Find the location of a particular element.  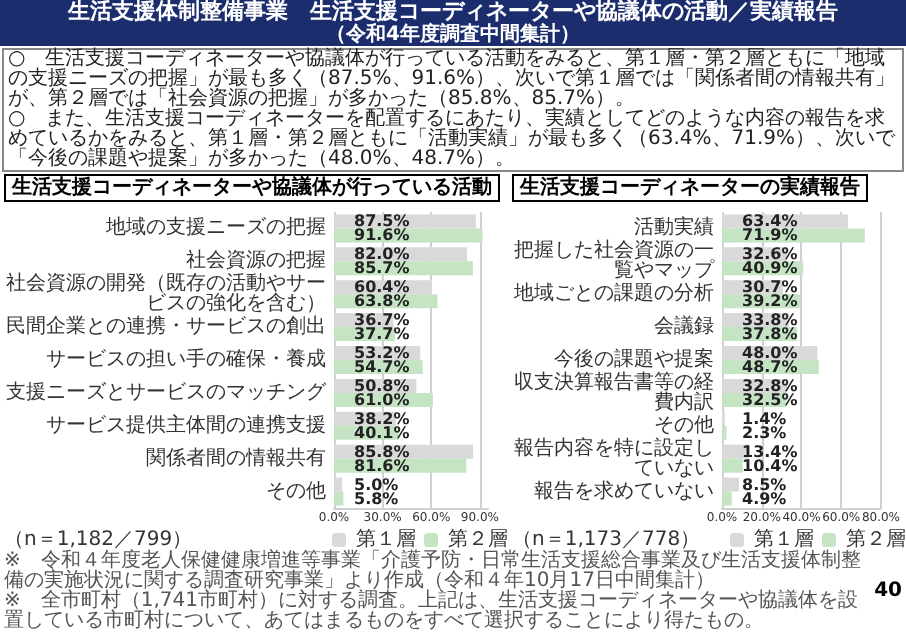

data-label: 5.8% is located at coordinates (376, 498).